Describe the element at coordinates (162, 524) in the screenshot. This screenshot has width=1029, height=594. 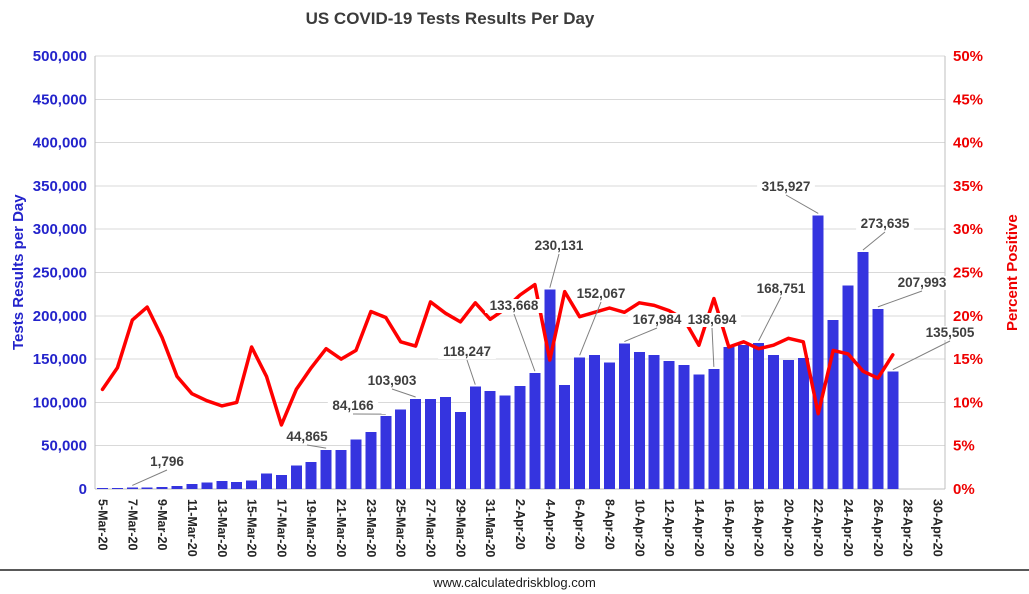
I see `x-tick-label: 9-Mar-20` at that location.